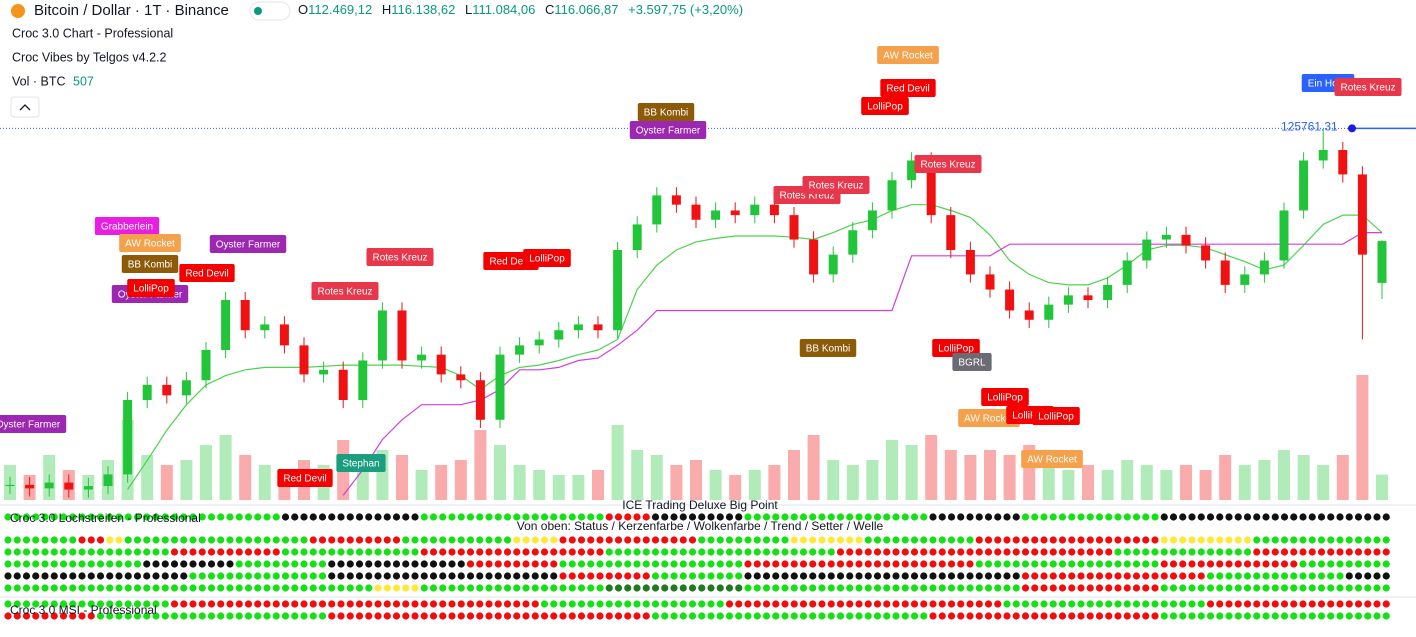 Image resolution: width=1416 pixels, height=637 pixels. I want to click on status-pill, so click(270, 11).